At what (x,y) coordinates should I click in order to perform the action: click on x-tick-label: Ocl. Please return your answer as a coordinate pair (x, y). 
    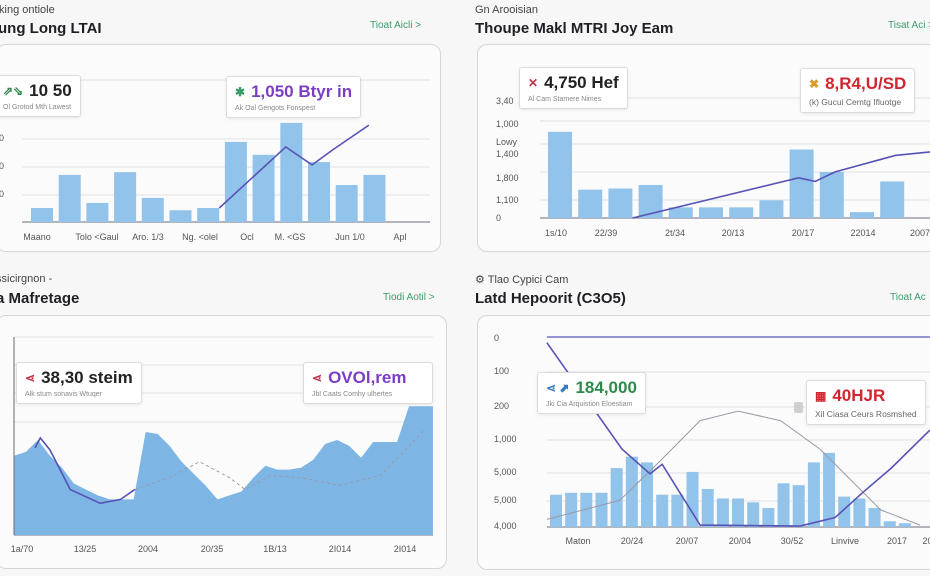
    Looking at the image, I should click on (247, 237).